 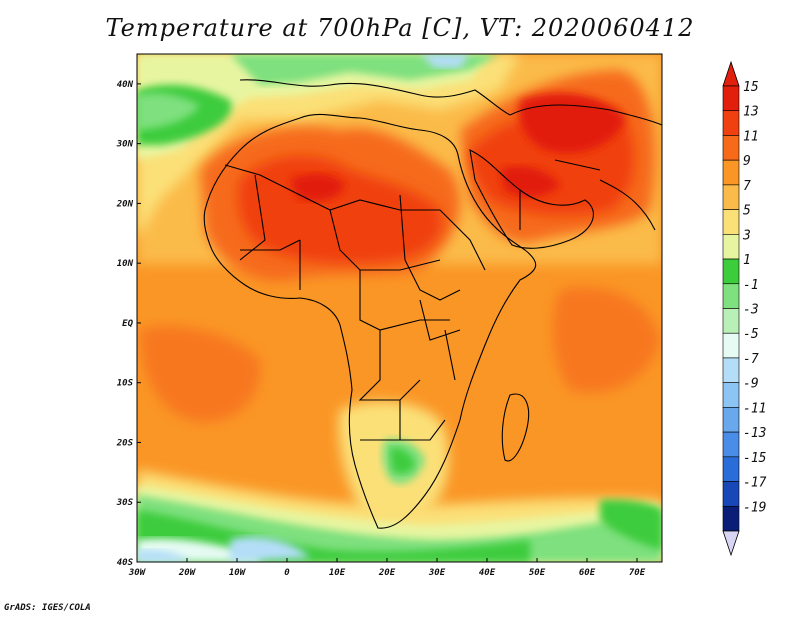 What do you see at coordinates (47, 608) in the screenshot?
I see `grads-credit: GrADS: IGES/COLA` at bounding box center [47, 608].